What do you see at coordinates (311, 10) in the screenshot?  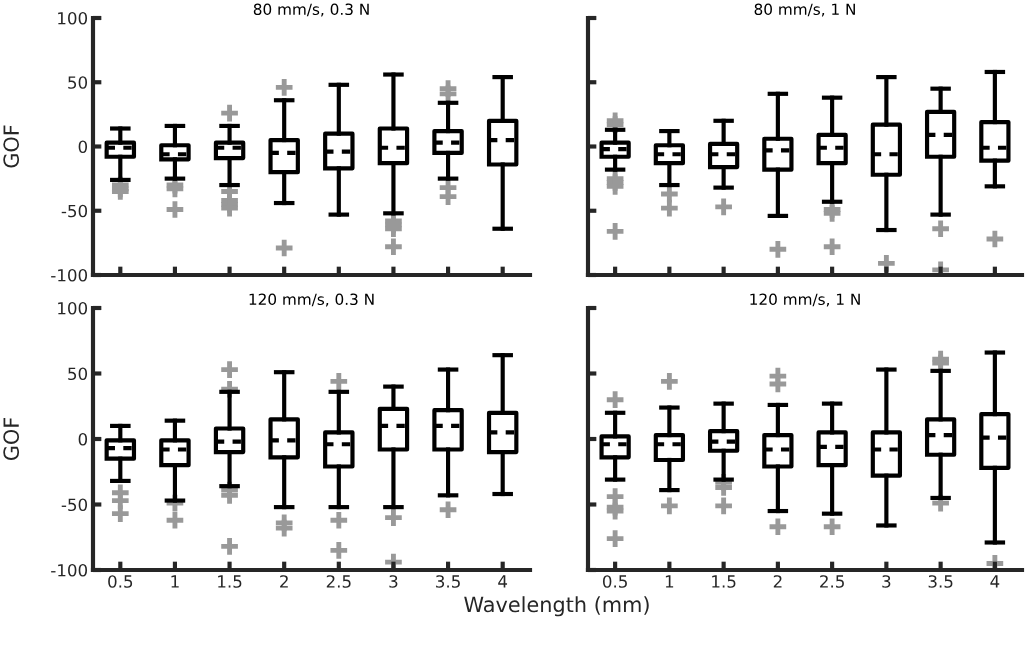 I see `chart-title: 80 mm/s, 0.3 N` at bounding box center [311, 10].